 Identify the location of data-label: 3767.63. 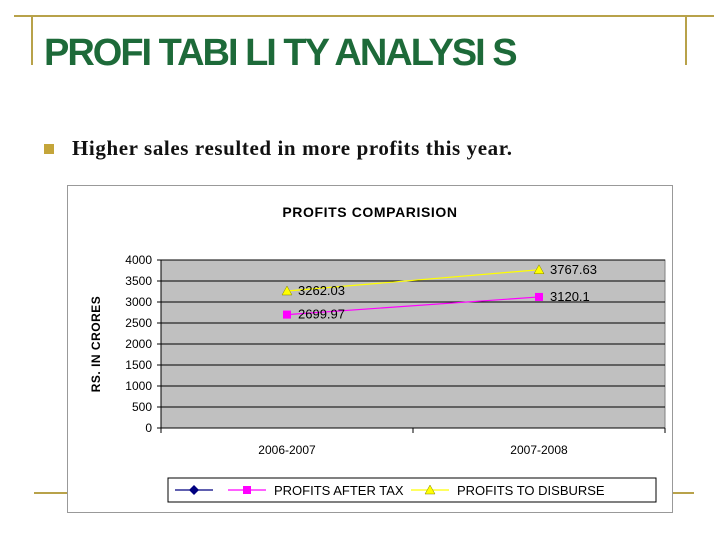
(573, 269).